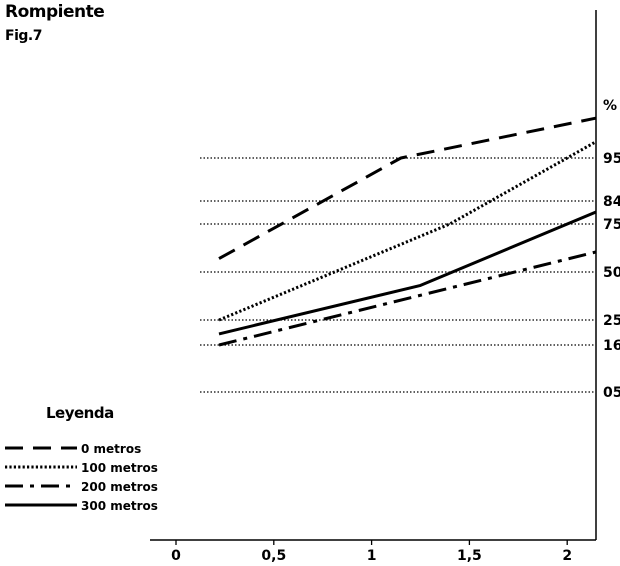 This screenshot has width=620, height=566. What do you see at coordinates (119, 487) in the screenshot?
I see `legend-label: 200 metros` at bounding box center [119, 487].